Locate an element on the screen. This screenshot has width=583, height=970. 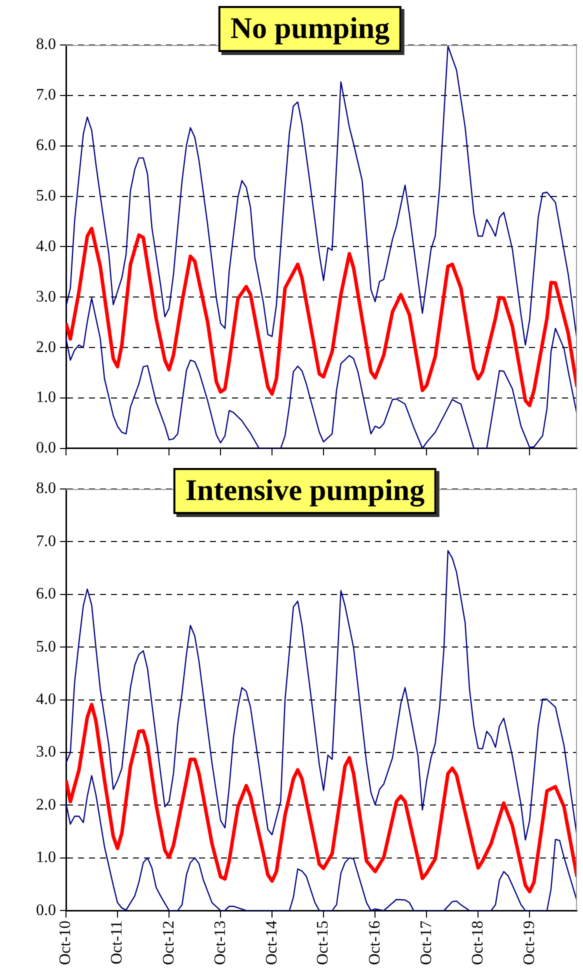
x-tick-label: Oct-10 is located at coordinates (65, 943).